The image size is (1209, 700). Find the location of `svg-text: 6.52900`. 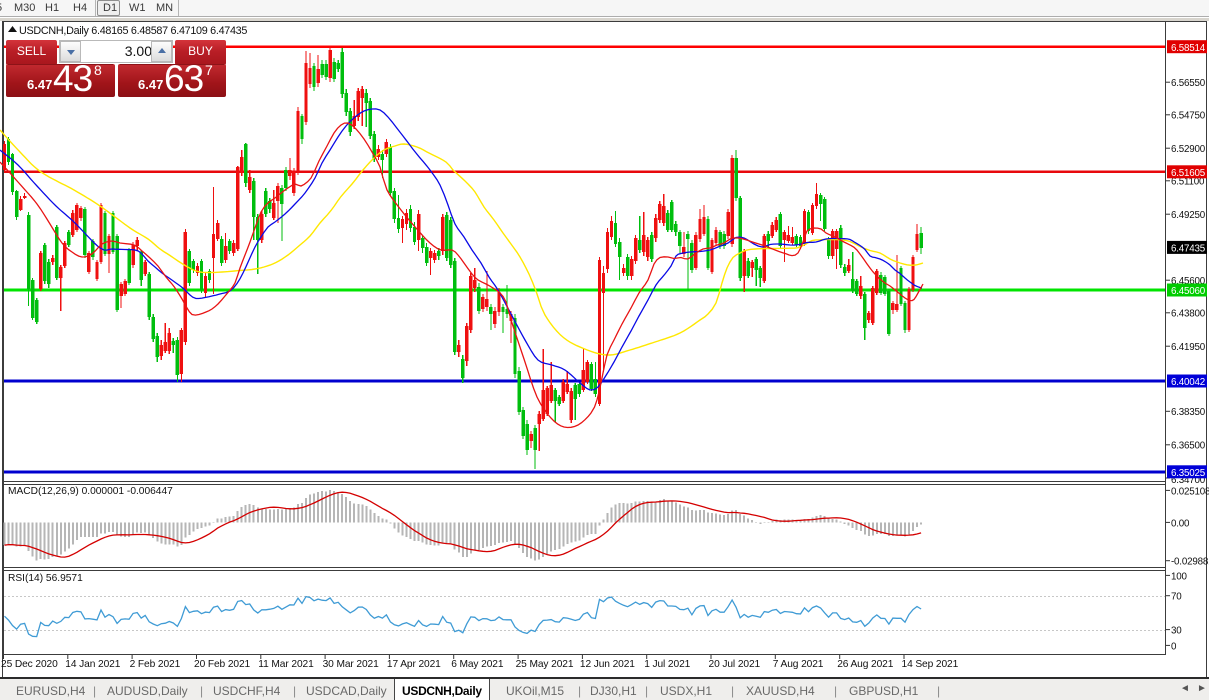

svg-text: 6.52900 is located at coordinates (1188, 149).